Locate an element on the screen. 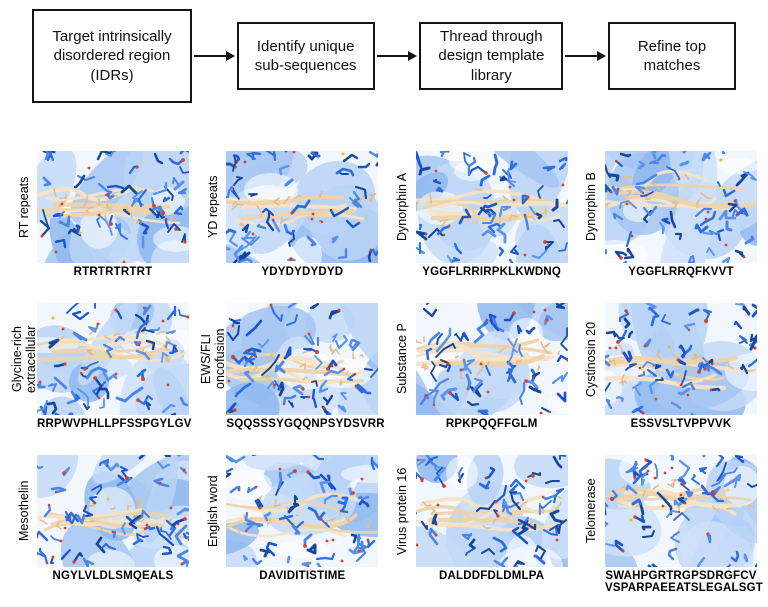 This screenshot has height=607, width=768. protein-panel: Dynorphin B YGGFLRRQFKVVT is located at coordinates (668, 214).